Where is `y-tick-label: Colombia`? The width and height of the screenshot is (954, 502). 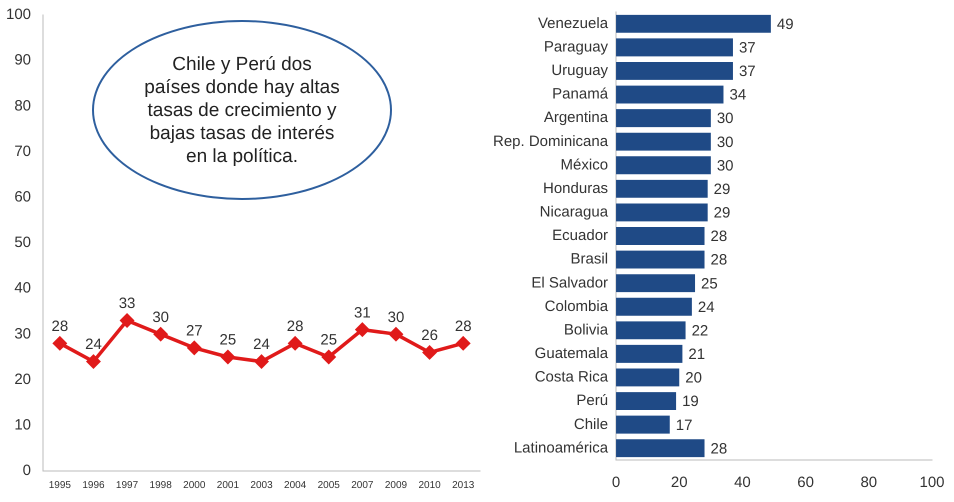
y-tick-label: Colombia is located at coordinates (576, 306).